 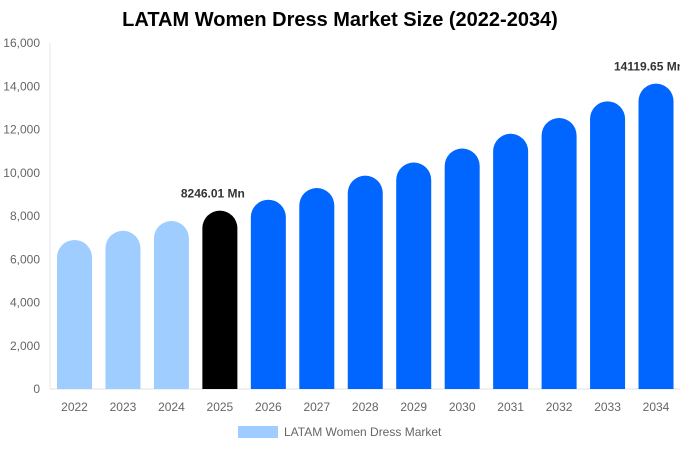 What do you see at coordinates (220, 299) in the screenshot?
I see `bar-2025` at bounding box center [220, 299].